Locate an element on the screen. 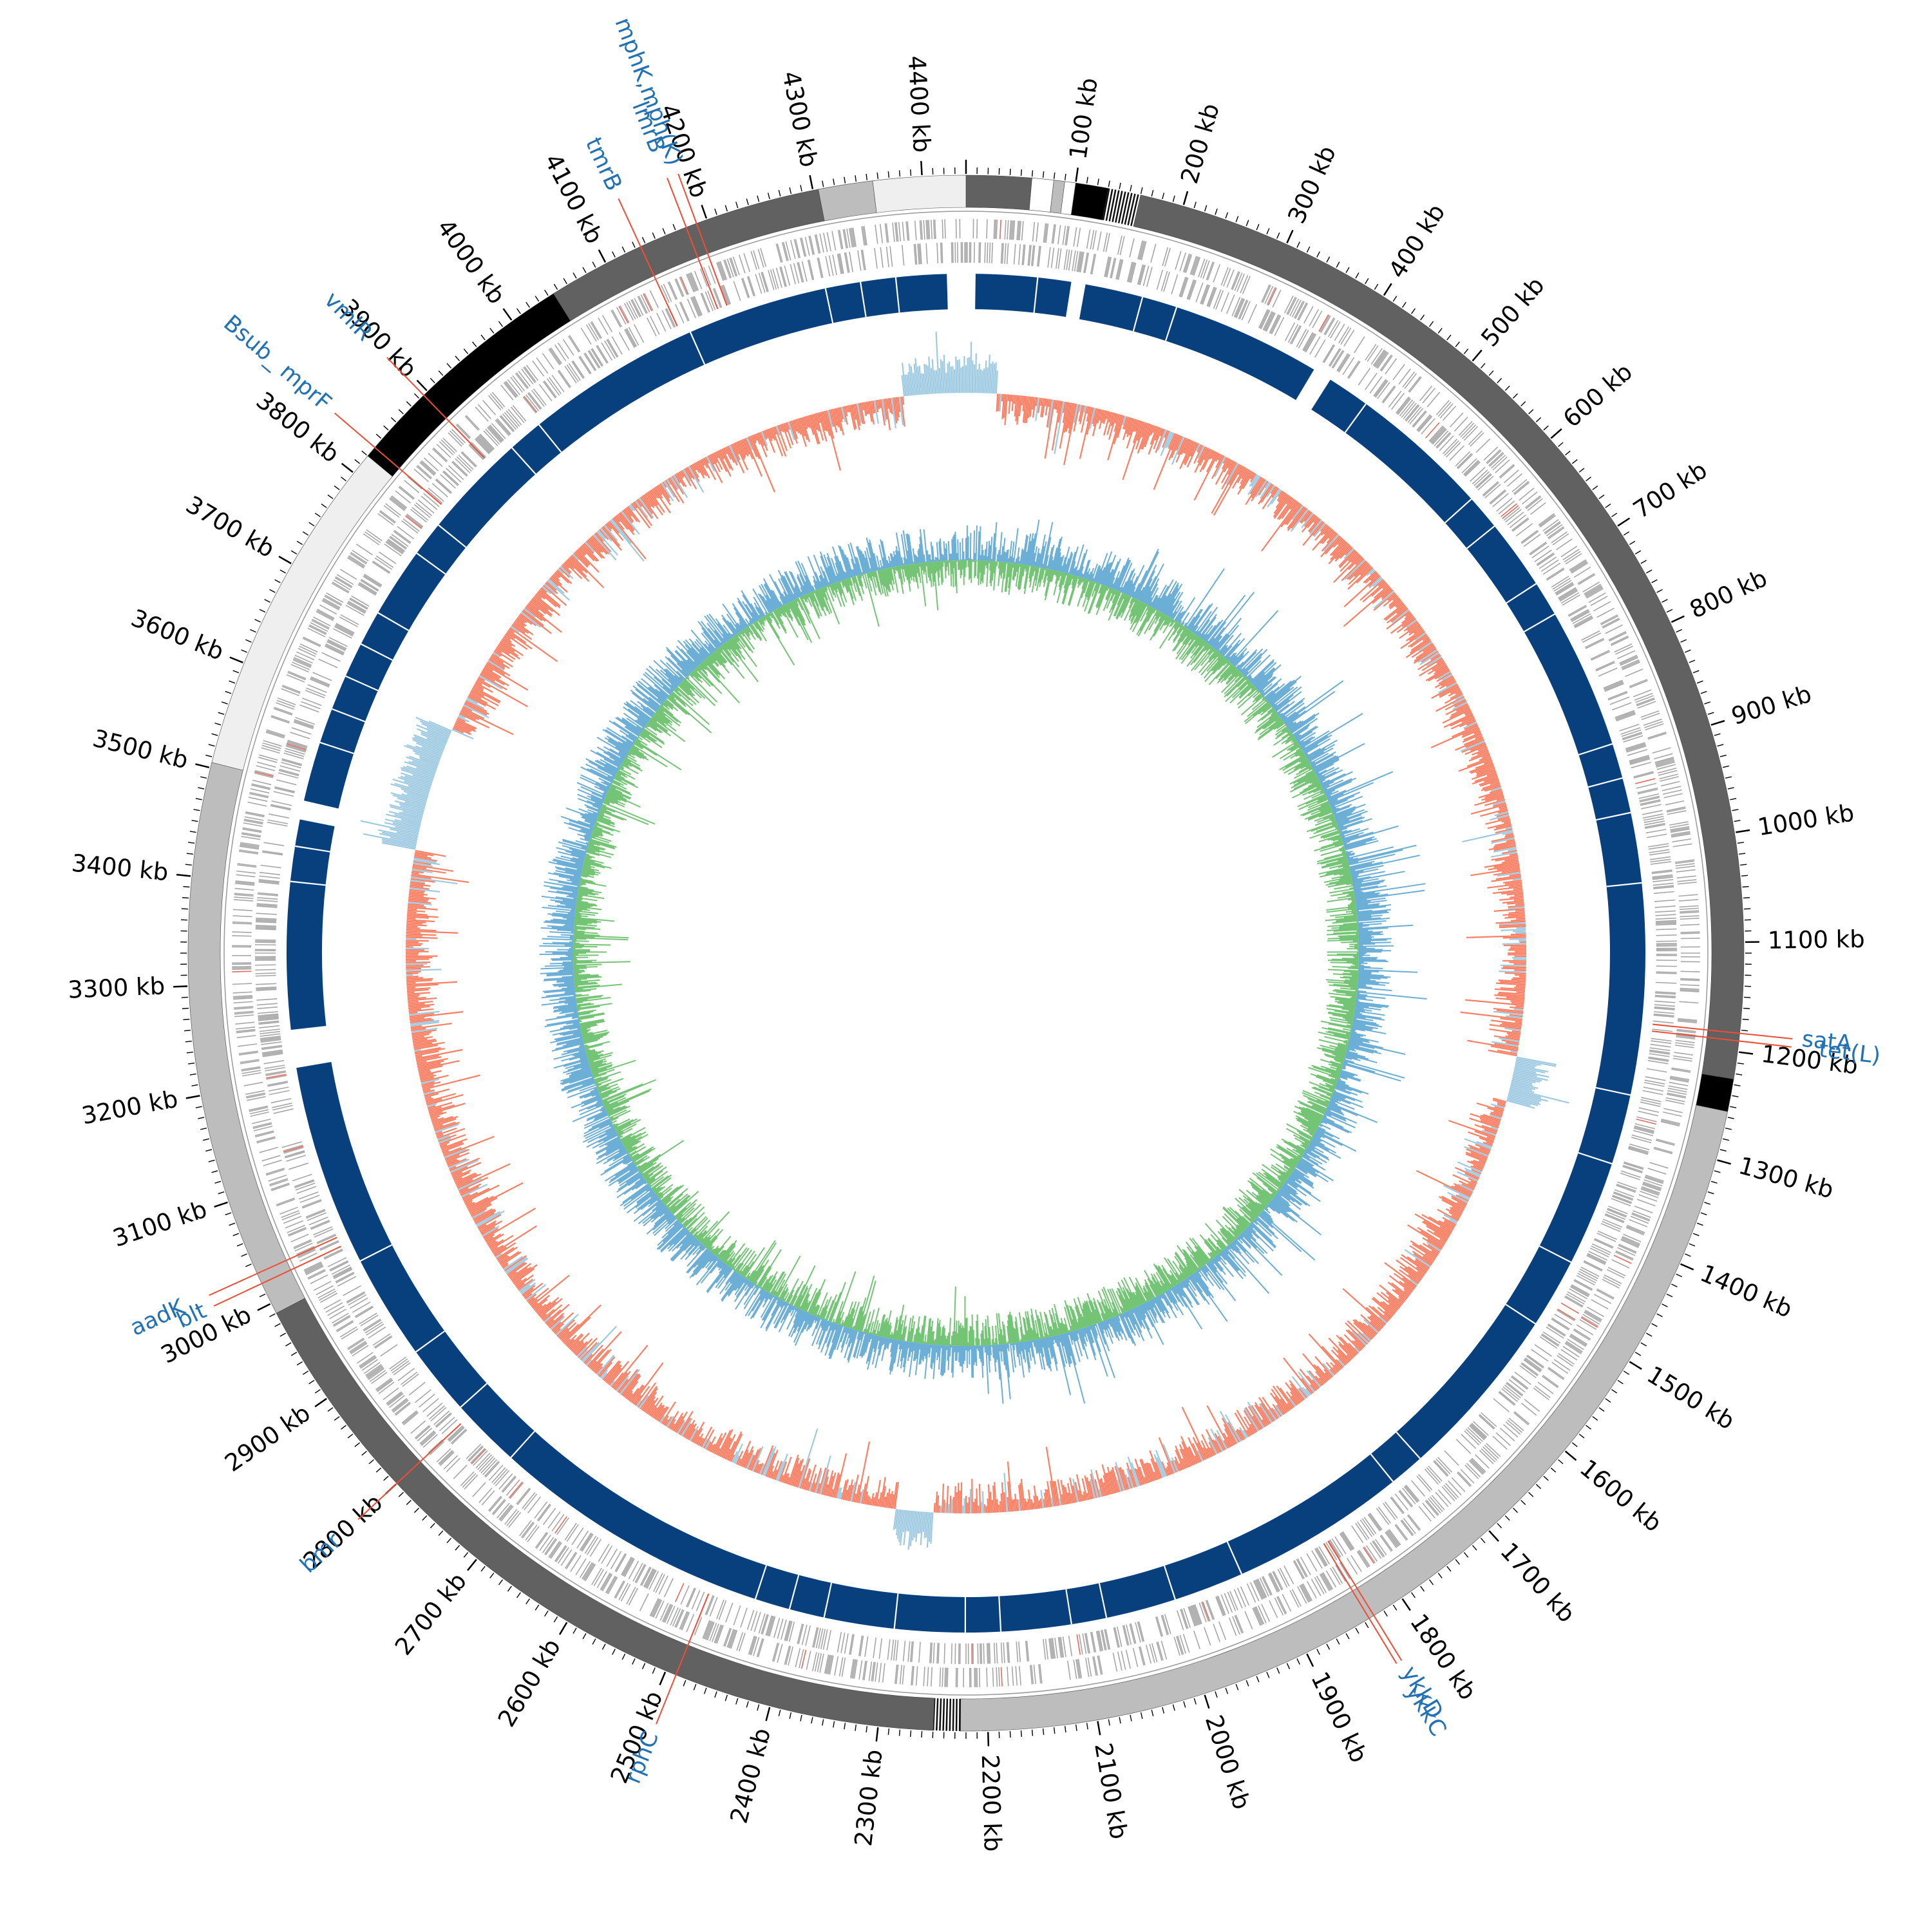 The width and height of the screenshot is (1932, 1932). contig-block is located at coordinates (1041, 195).